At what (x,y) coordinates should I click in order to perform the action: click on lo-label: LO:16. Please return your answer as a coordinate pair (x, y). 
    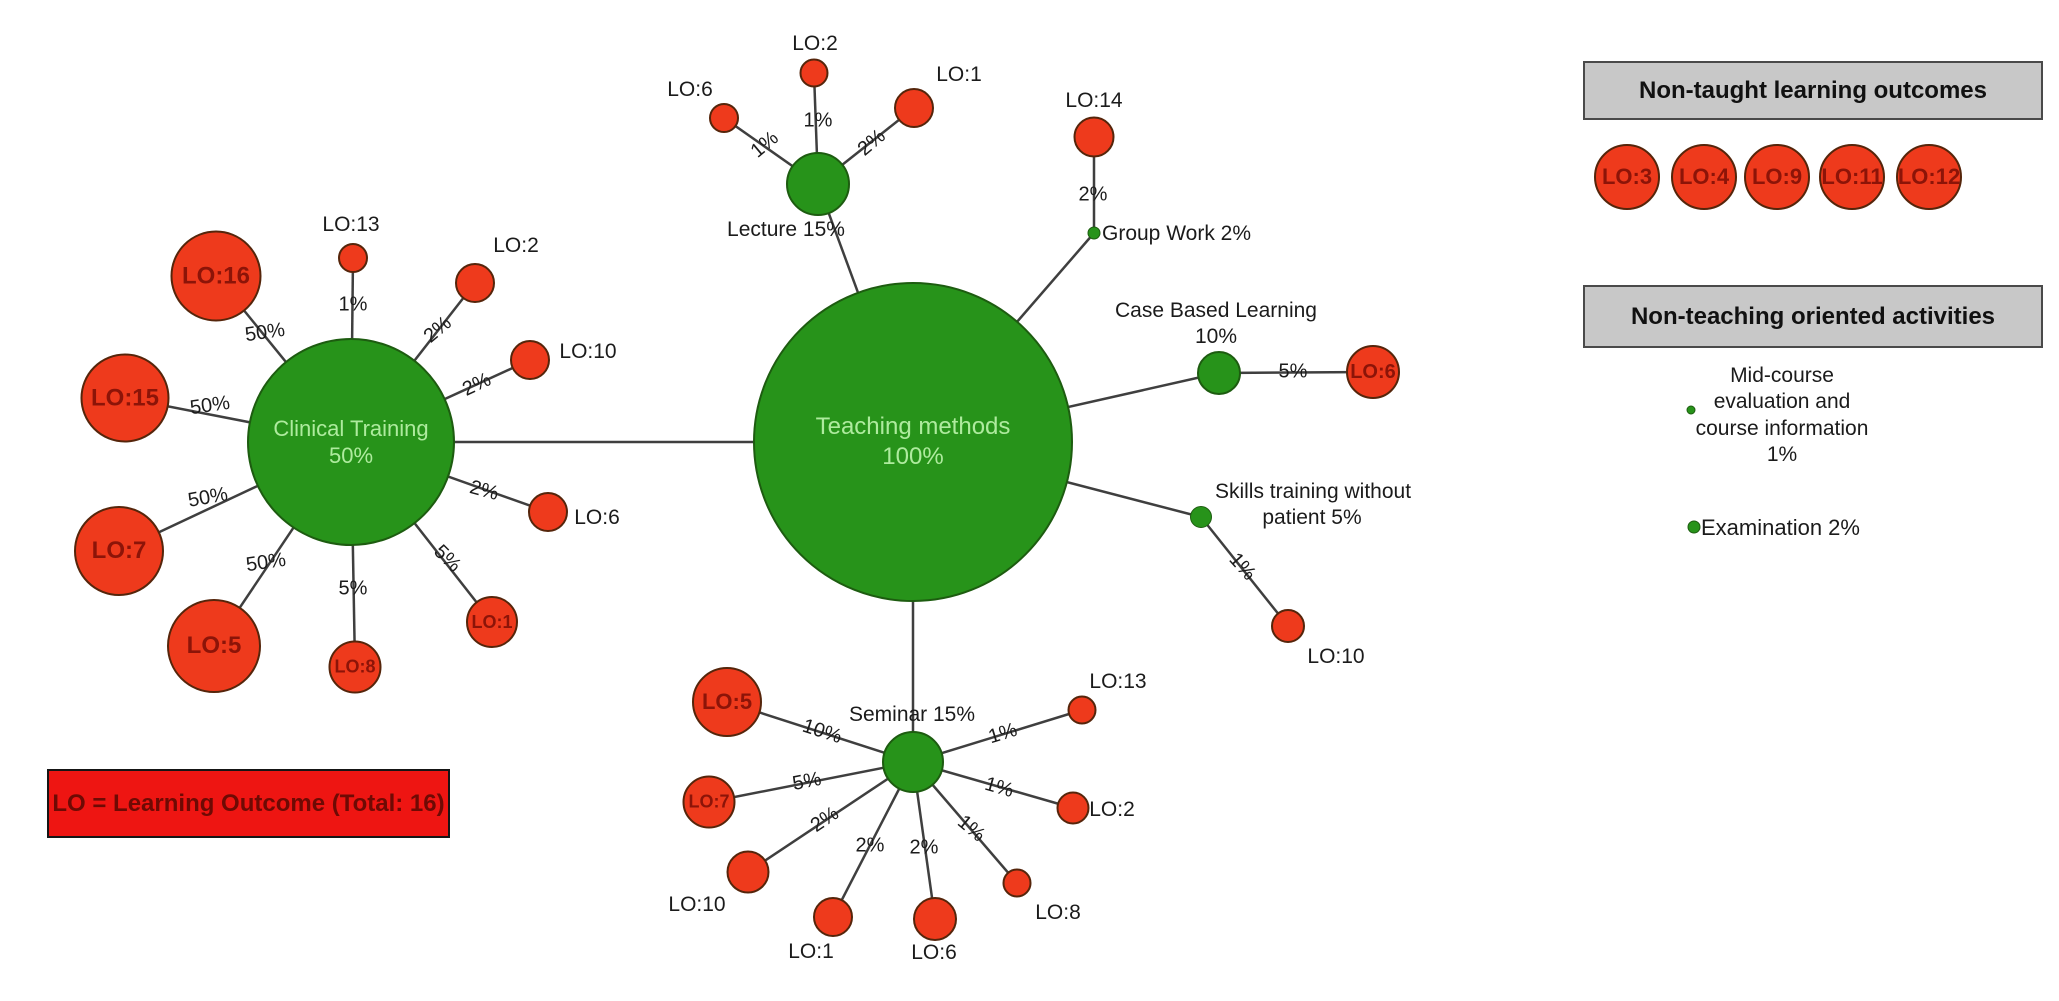
    Looking at the image, I should click on (215, 275).